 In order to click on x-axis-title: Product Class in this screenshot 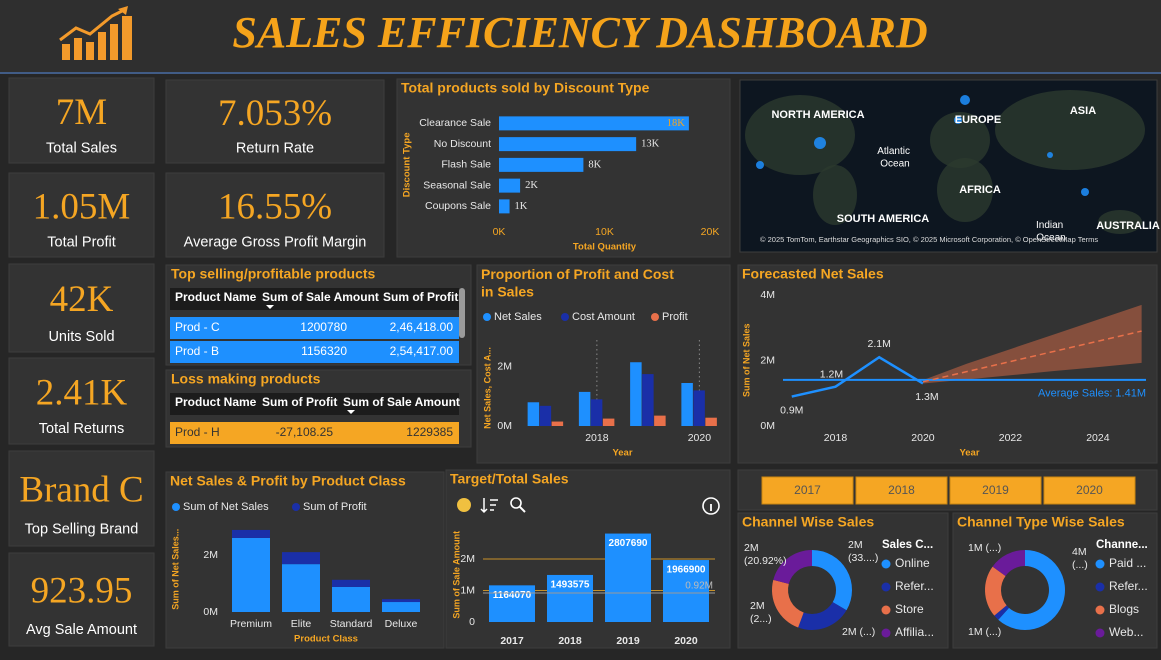, I will do `click(326, 639)`.